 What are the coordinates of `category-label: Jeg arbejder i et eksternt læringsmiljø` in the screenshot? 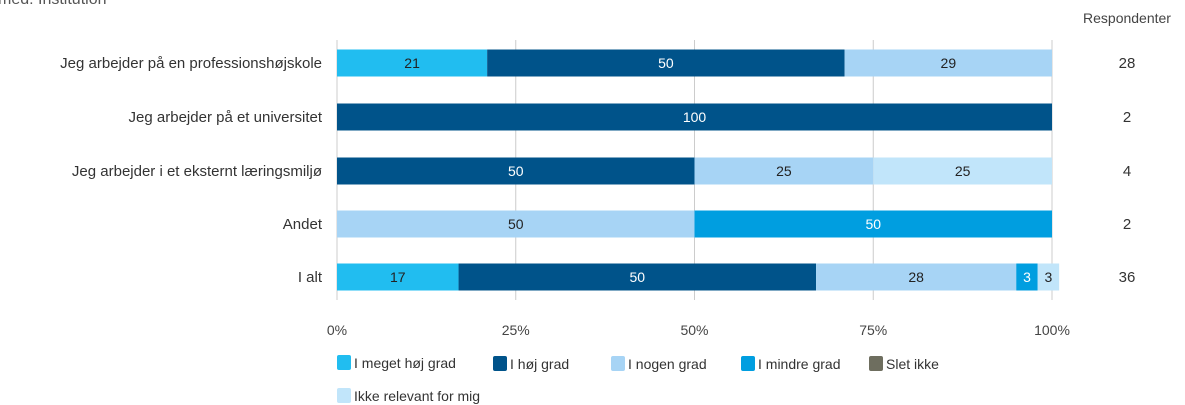 It's located at (197, 171).